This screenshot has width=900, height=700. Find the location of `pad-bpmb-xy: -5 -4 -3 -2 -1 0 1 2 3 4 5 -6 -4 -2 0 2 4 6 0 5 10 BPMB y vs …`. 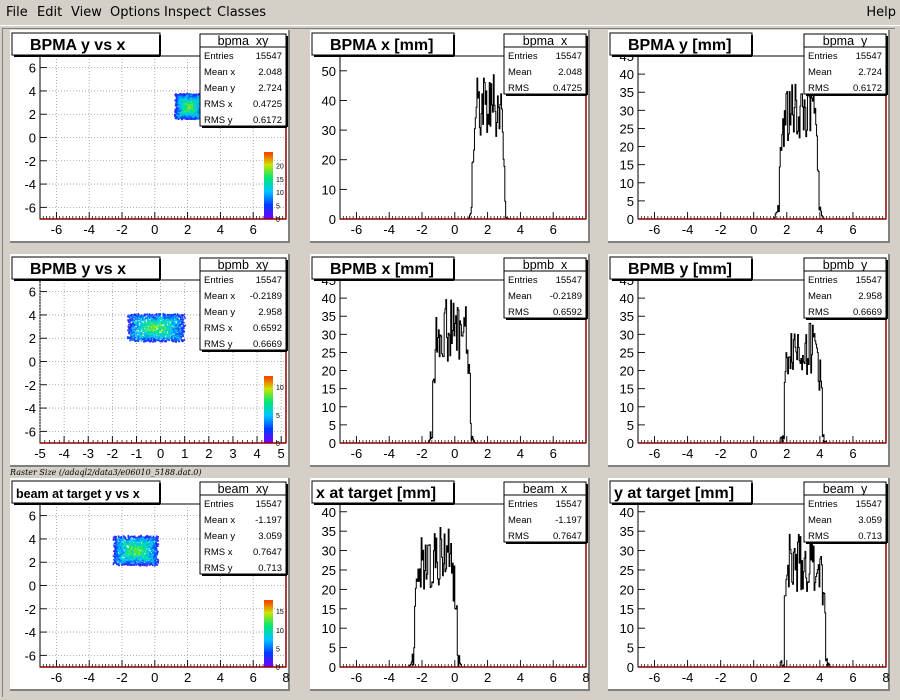

pad-bpmb-xy: -5 -4 -3 -2 -1 0 1 2 3 4 5 -6 -4 -2 0 2 4 6 0 5 10 BPMB y vs … is located at coordinates (150, 360).